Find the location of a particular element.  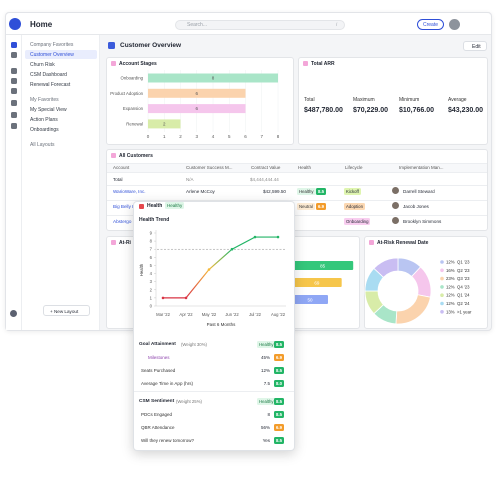

account-link: WarioWare, Inc. is located at coordinates (129, 191).